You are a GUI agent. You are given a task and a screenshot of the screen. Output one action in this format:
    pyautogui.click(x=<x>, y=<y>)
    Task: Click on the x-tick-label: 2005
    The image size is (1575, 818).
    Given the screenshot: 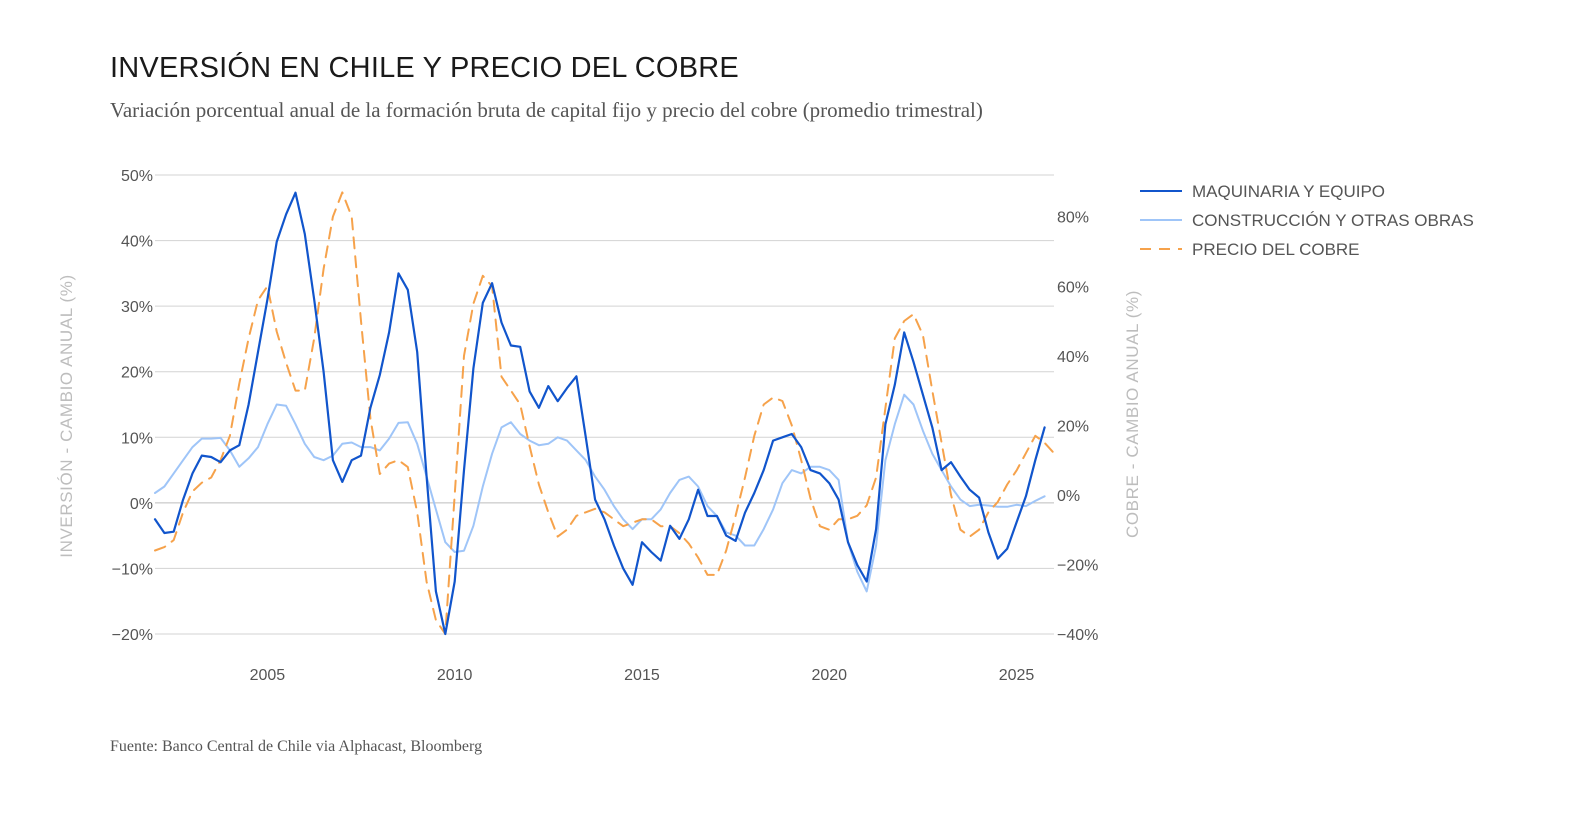 What is the action you would take?
    pyautogui.click(x=268, y=675)
    